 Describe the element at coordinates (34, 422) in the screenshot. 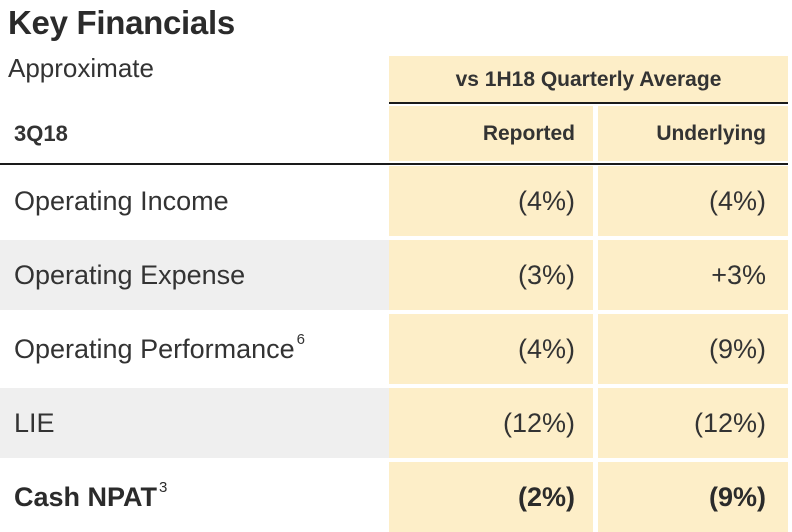

I see `row-label-text: LIE` at that location.